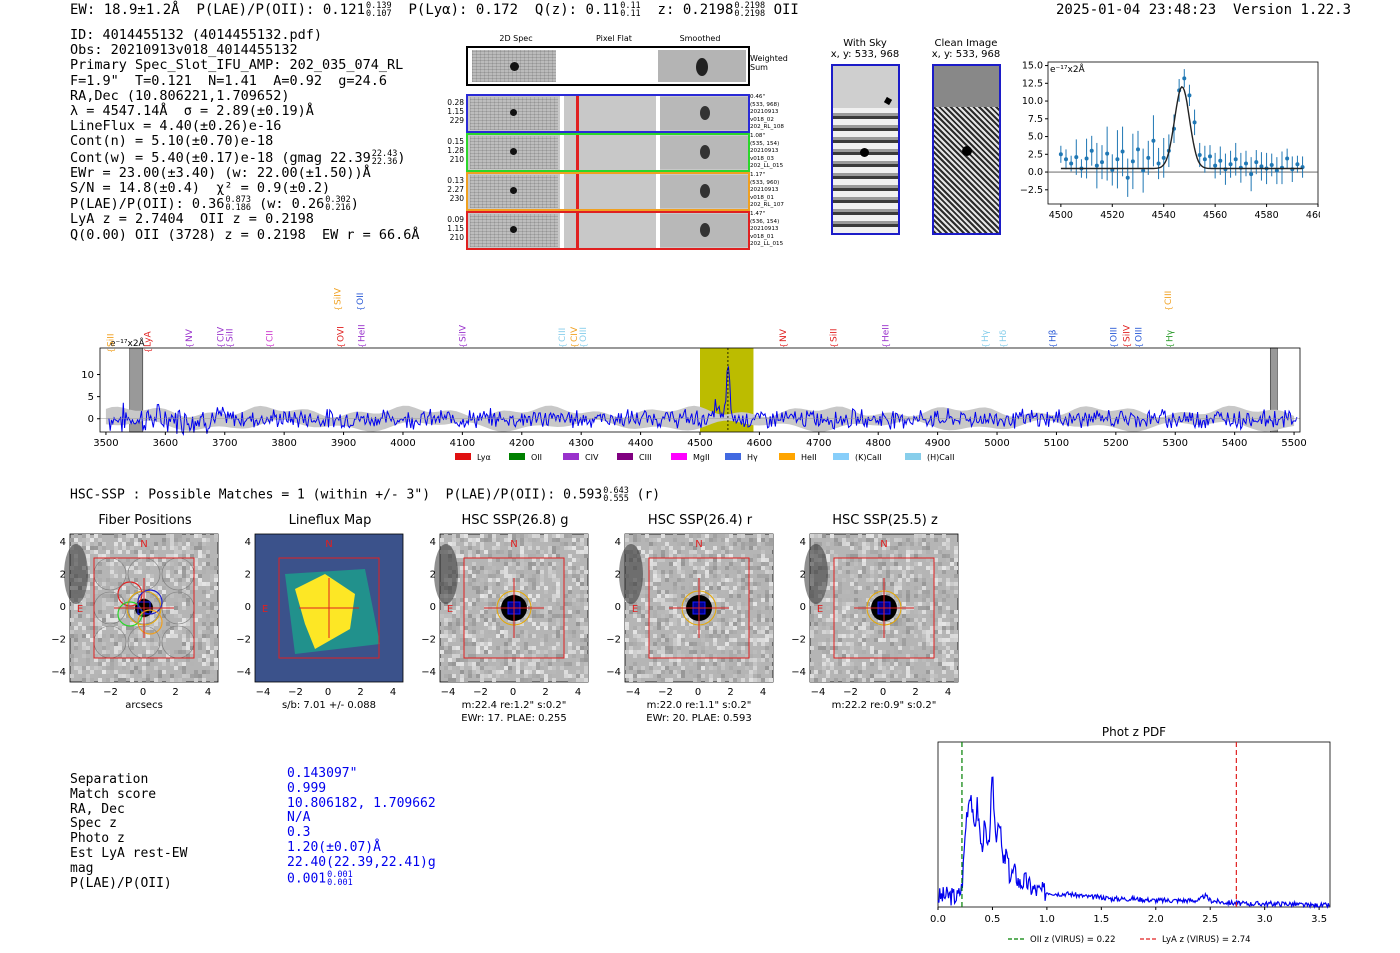 The image size is (1400, 953). I want to click on fiber-circle, so click(150, 622).